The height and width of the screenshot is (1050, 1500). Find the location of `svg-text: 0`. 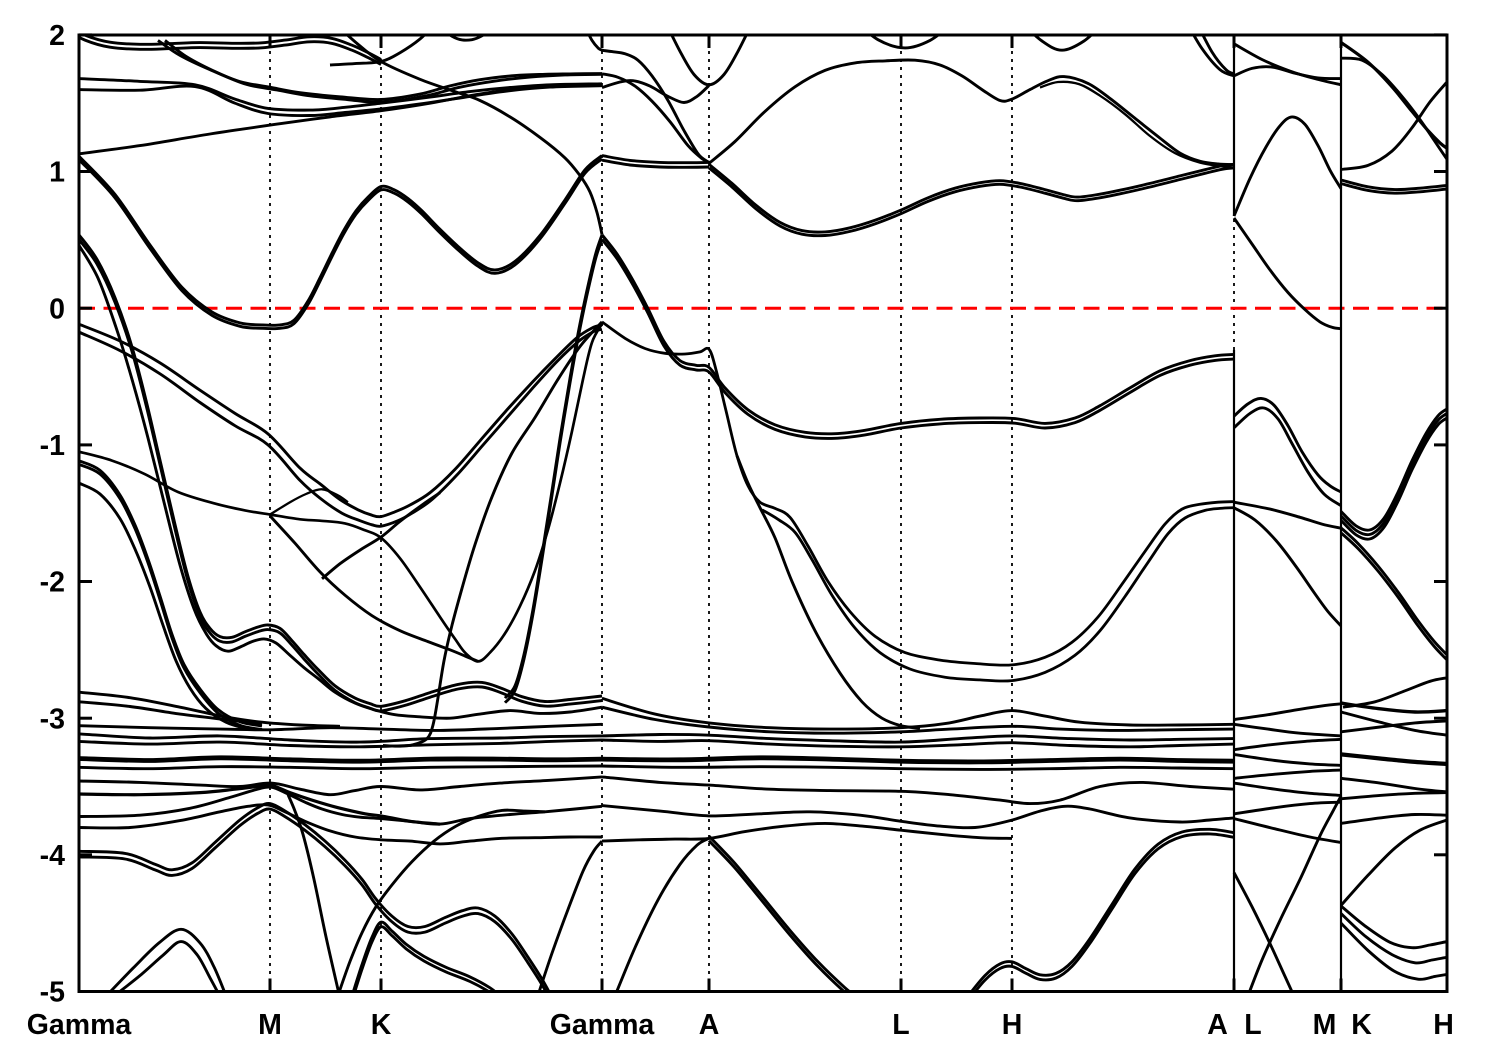

svg-text: 0 is located at coordinates (57, 309).